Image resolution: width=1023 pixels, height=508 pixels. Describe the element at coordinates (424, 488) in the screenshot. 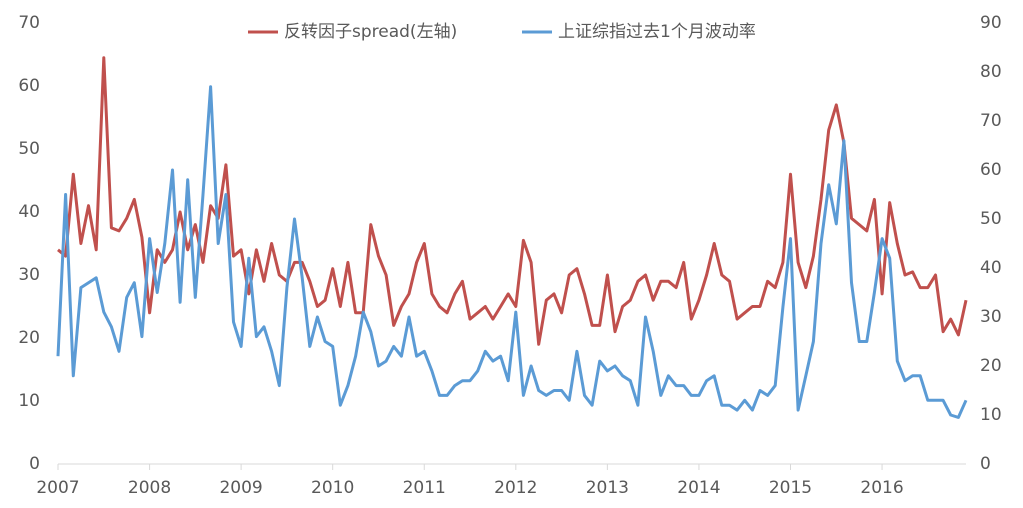

I see `x-tick-label: 2011` at that location.